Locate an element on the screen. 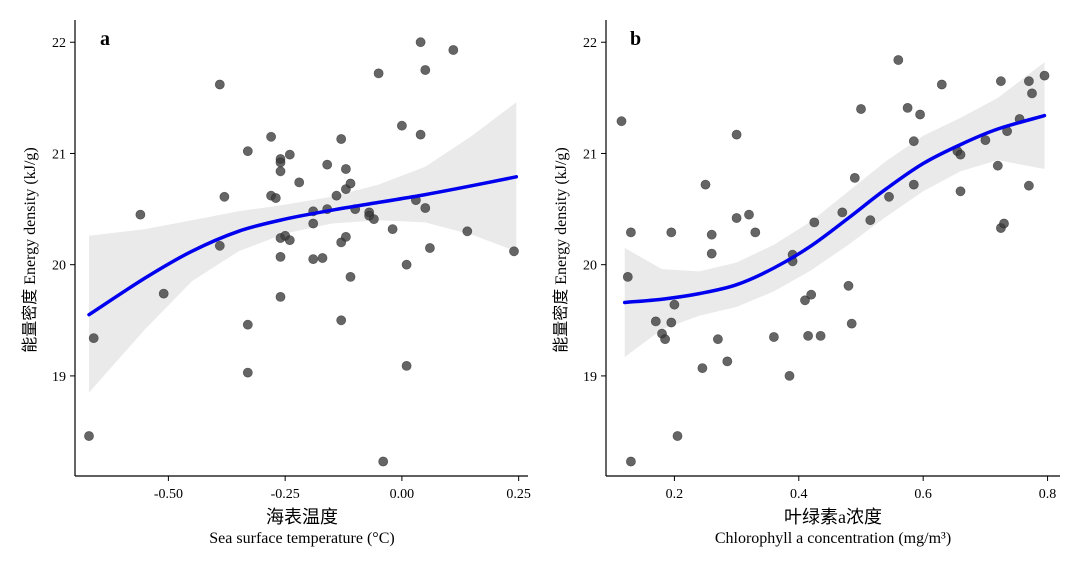 This screenshot has width=1080, height=566. x-axis-label-cn: 海表温度 is located at coordinates (302, 517).